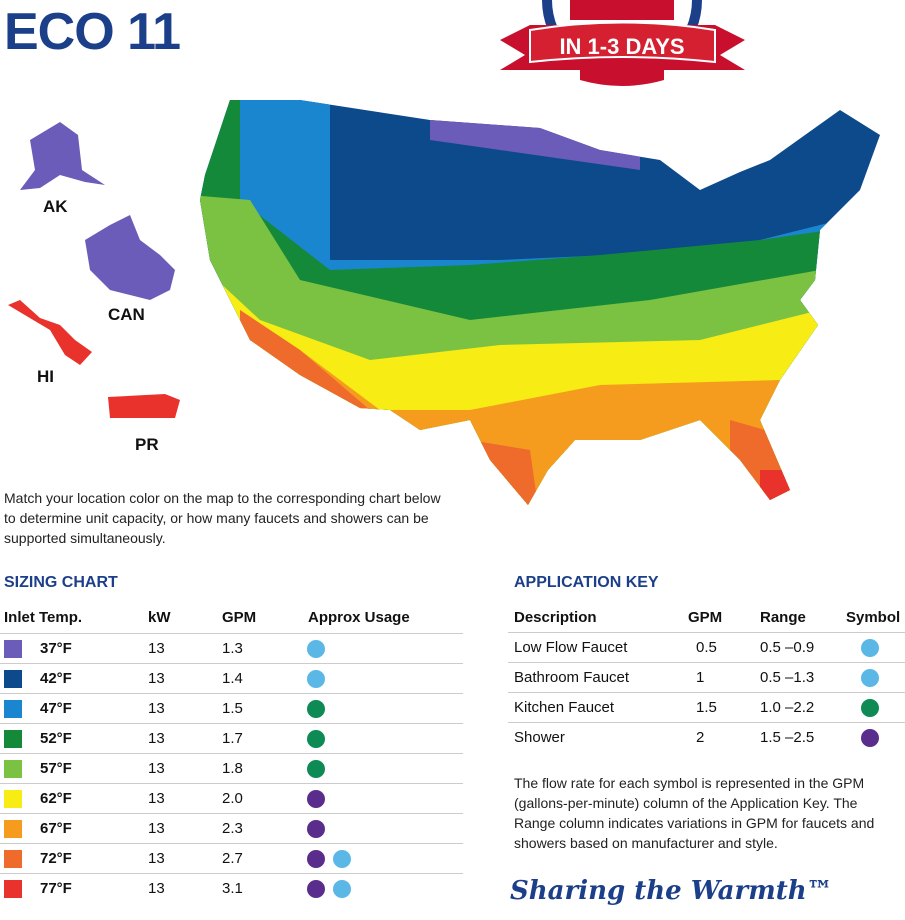  Describe the element at coordinates (700, 677) in the screenshot. I see `gpm: 1` at that location.